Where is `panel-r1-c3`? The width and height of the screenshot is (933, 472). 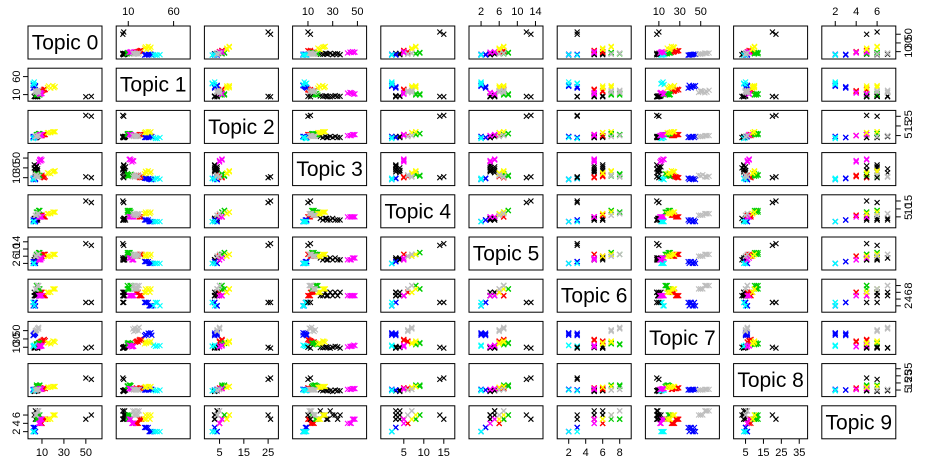 panel-r1-c3 is located at coordinates (330, 84).